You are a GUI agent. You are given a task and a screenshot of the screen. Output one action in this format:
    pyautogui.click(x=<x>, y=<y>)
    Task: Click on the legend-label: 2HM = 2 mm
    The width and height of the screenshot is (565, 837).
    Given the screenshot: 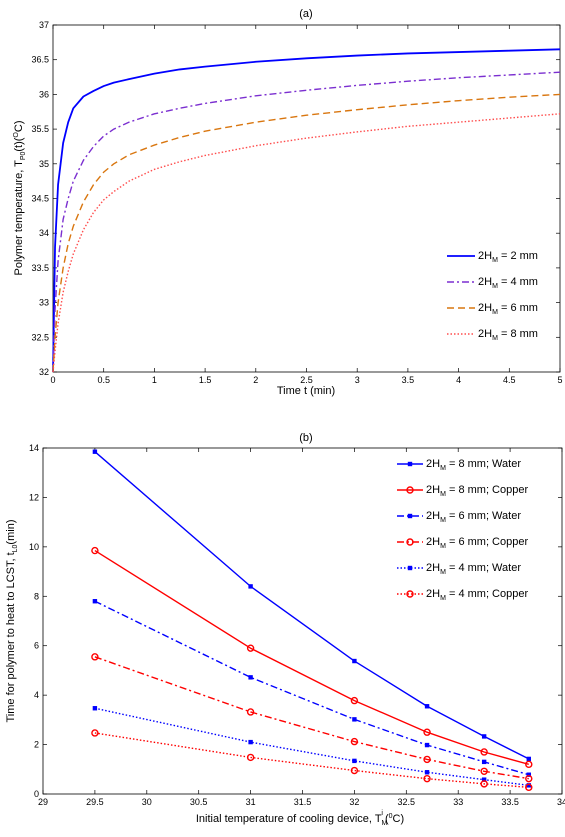 What is the action you would take?
    pyautogui.click(x=508, y=257)
    